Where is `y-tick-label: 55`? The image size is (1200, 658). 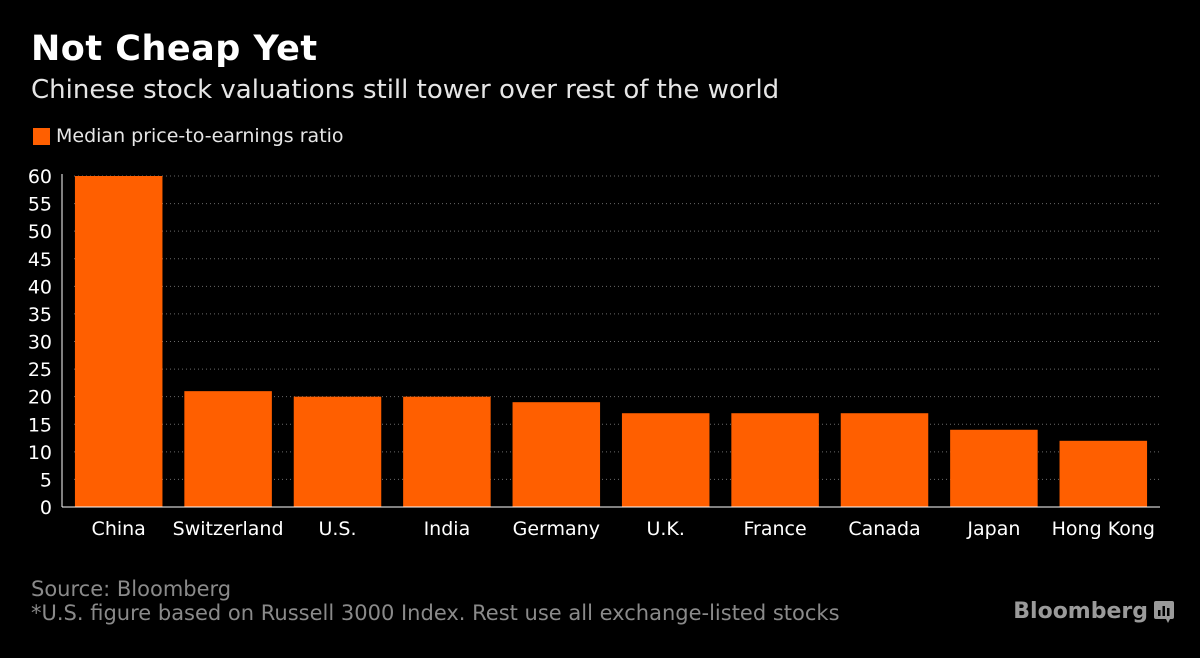
y-tick-label: 55 is located at coordinates (40, 205).